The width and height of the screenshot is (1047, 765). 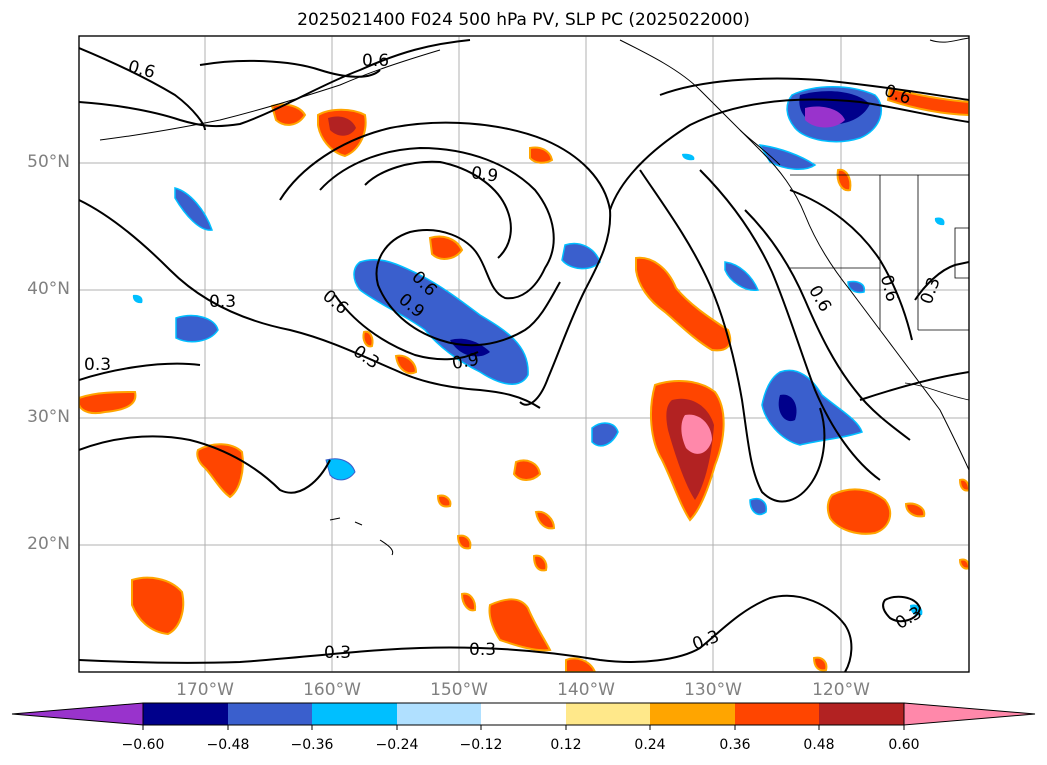 What do you see at coordinates (48, 544) in the screenshot?
I see `lat-label: 20°N` at bounding box center [48, 544].